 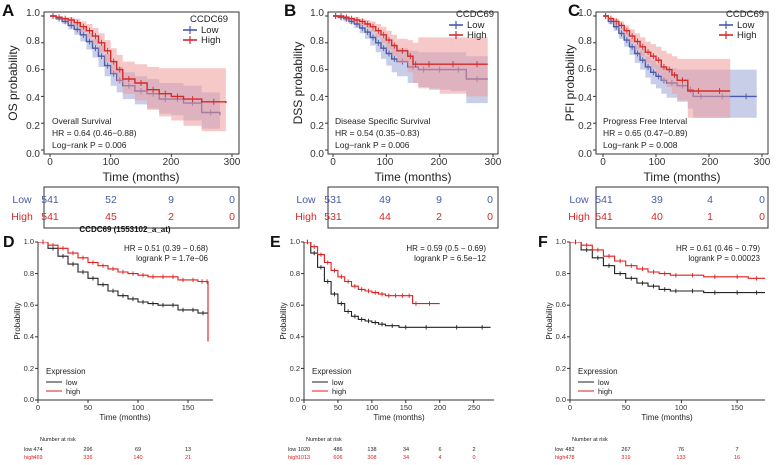 What do you see at coordinates (17, 320) in the screenshot?
I see `y-axis-label: Probability` at bounding box center [17, 320].